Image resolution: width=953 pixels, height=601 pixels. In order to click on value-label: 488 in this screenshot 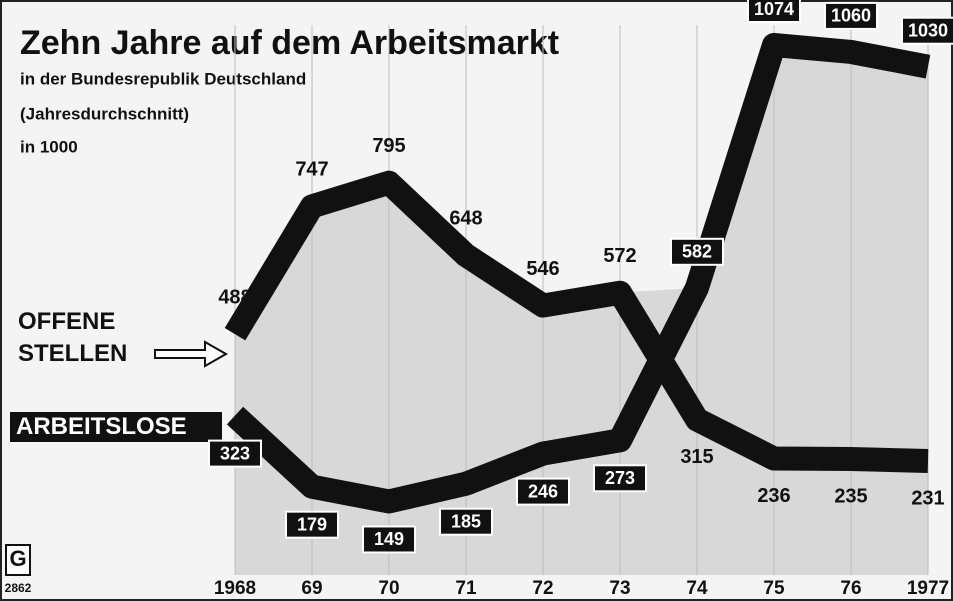, I will do `click(234, 297)`.